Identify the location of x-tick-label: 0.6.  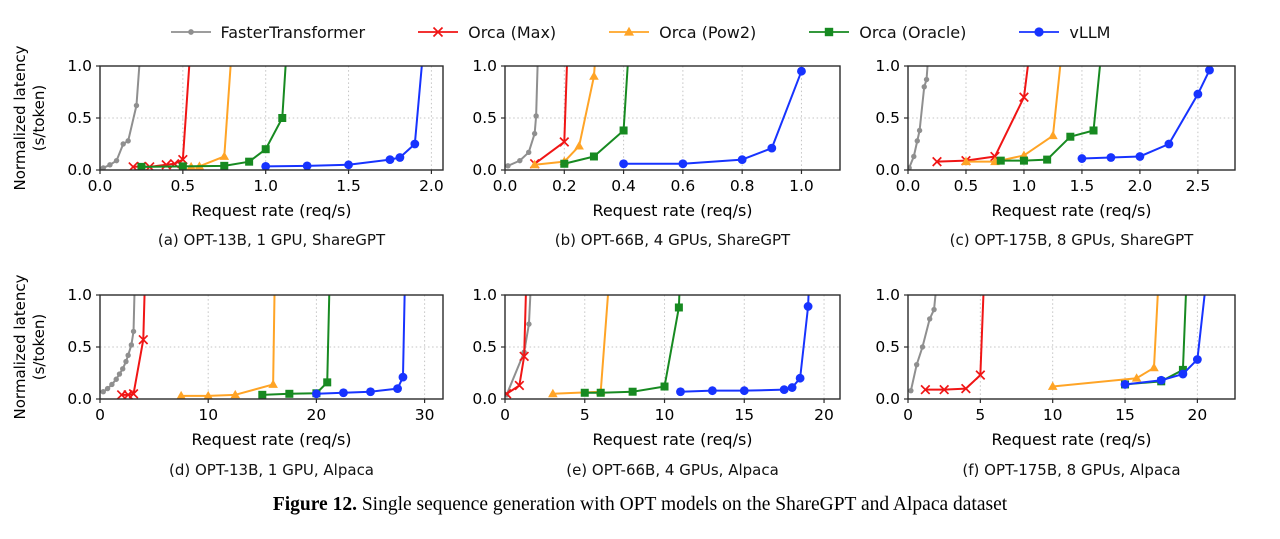
(683, 186).